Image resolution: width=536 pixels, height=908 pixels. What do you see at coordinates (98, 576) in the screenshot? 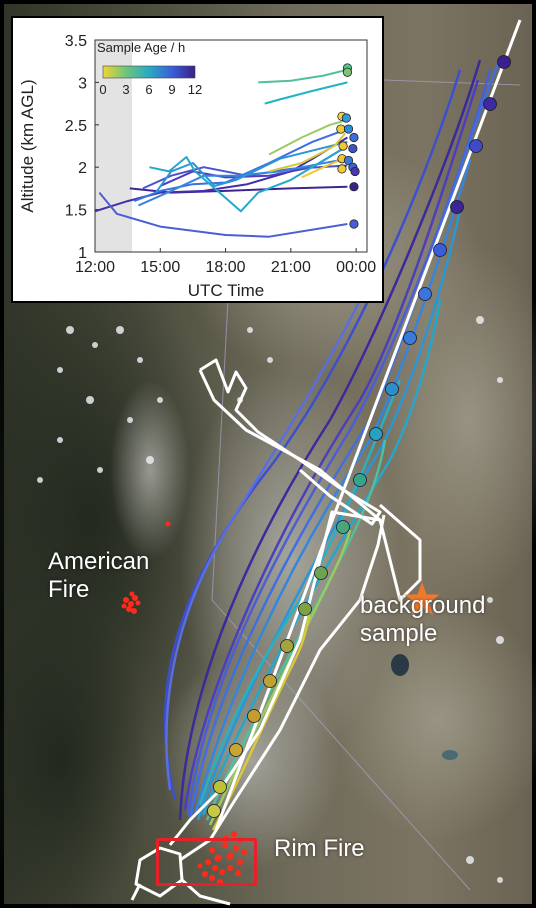
I see `american-fire-label: American Fire` at bounding box center [98, 576].